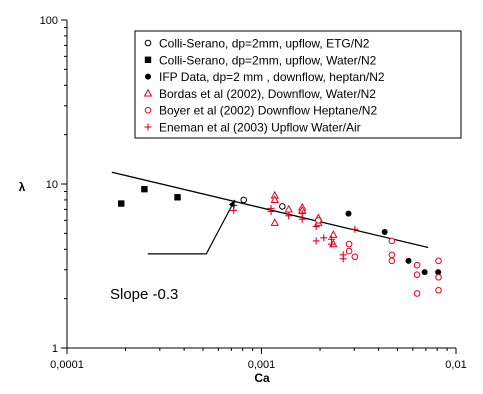 The width and height of the screenshot is (483, 394). I want to click on fit-line-segment, so click(270, 210).